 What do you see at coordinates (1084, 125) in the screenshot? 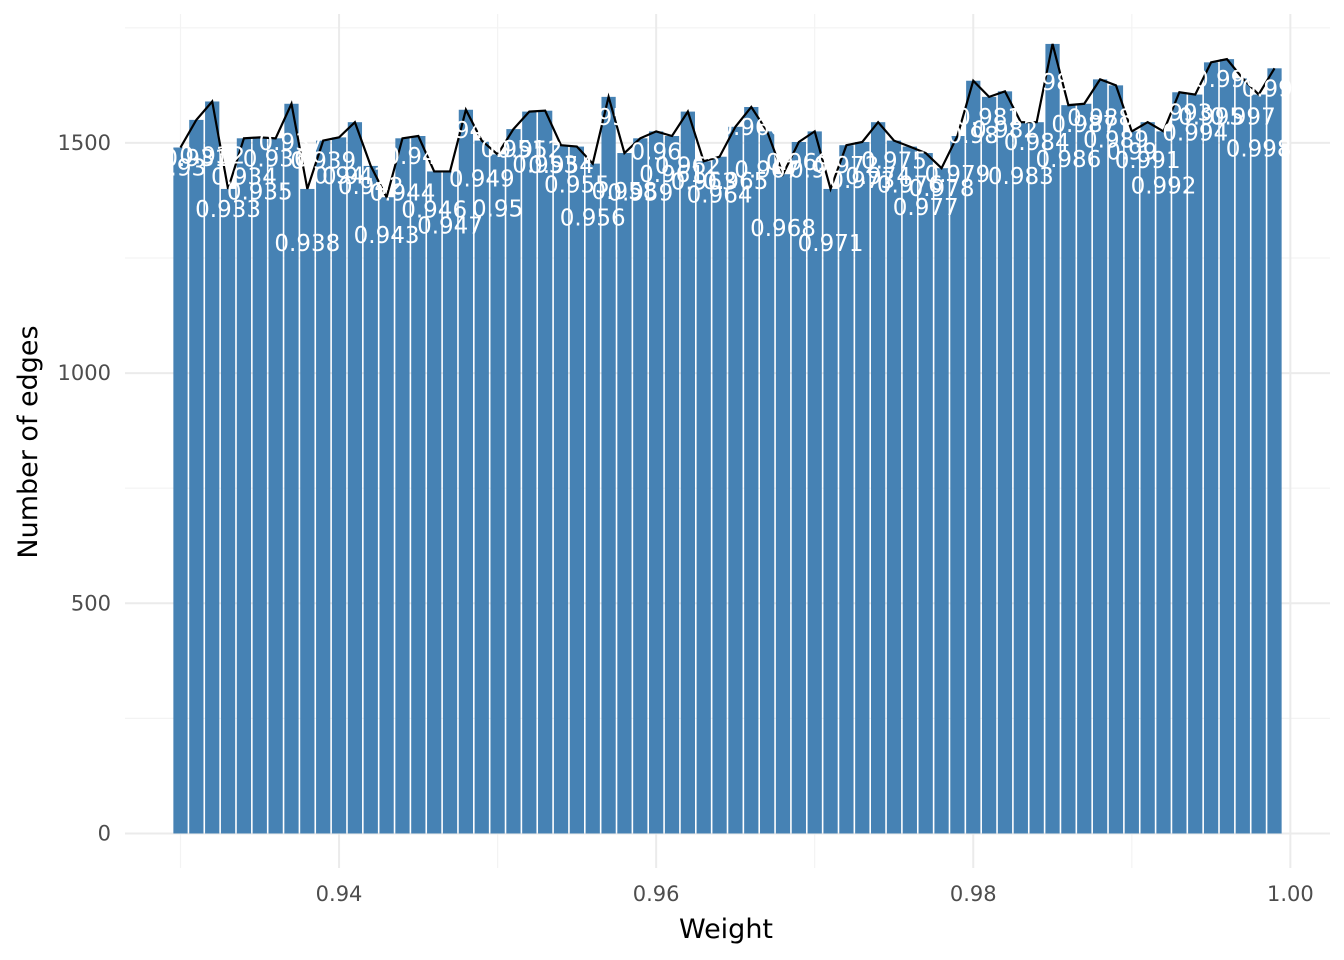
I see `bar-label: 0.987` at bounding box center [1084, 125].